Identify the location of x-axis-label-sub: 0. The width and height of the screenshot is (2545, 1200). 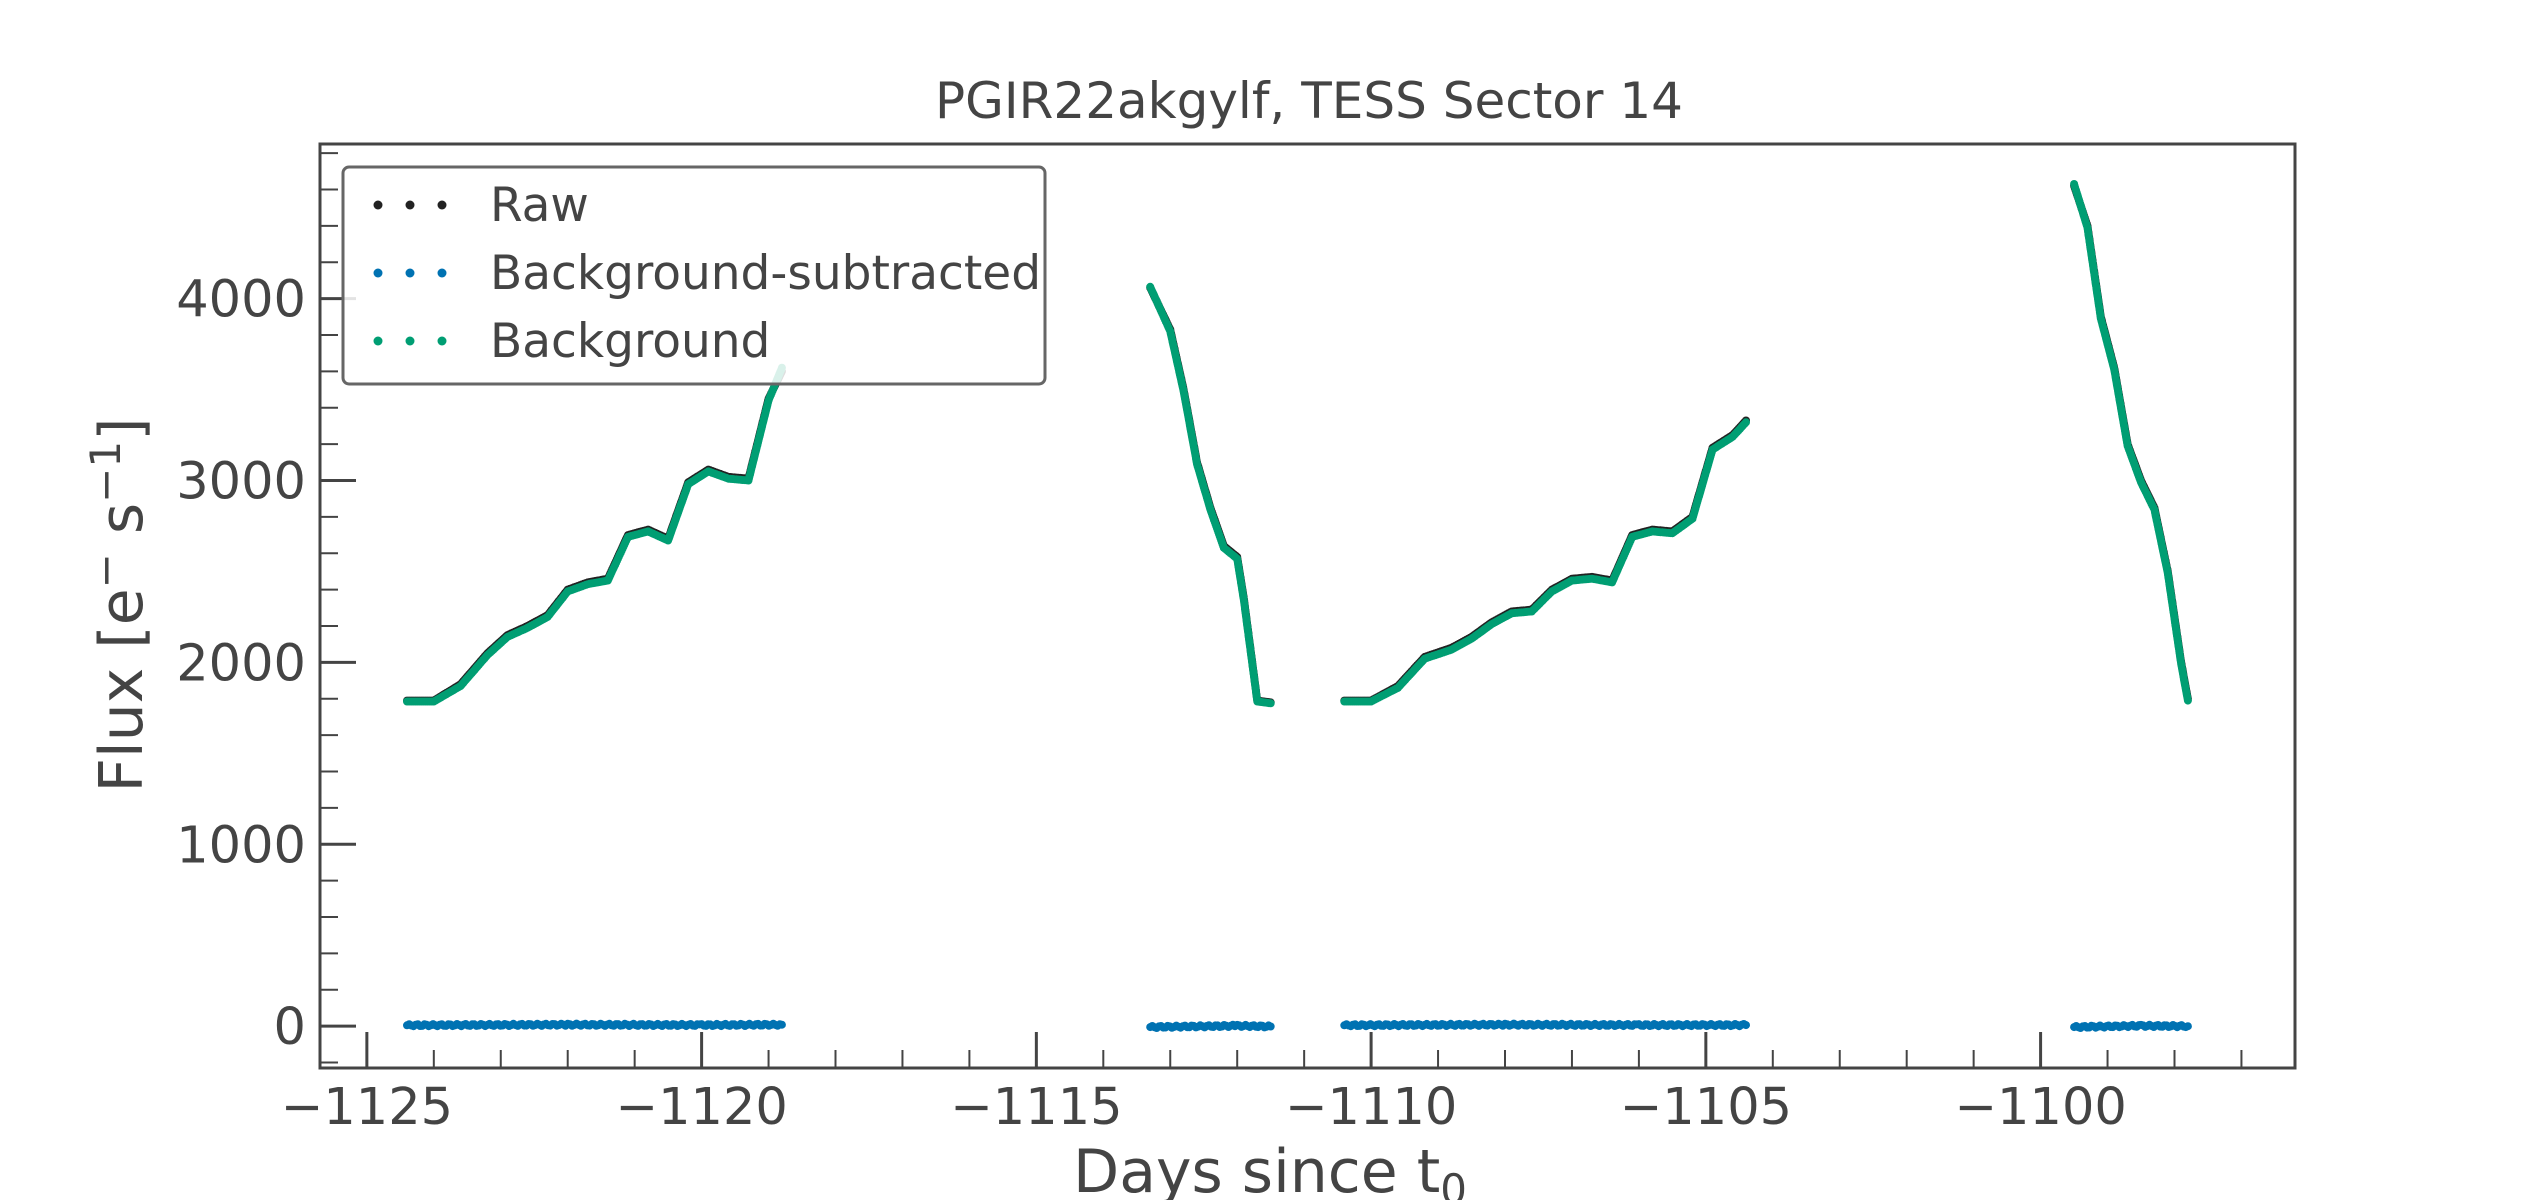
(1453, 1182).